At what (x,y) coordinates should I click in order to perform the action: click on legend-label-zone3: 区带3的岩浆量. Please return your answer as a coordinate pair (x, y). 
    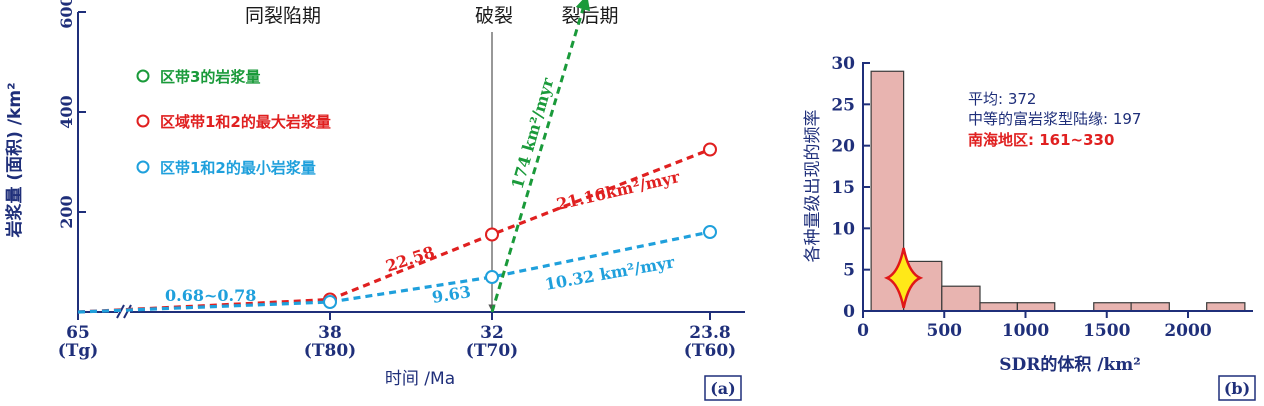
    Looking at the image, I should click on (210, 77).